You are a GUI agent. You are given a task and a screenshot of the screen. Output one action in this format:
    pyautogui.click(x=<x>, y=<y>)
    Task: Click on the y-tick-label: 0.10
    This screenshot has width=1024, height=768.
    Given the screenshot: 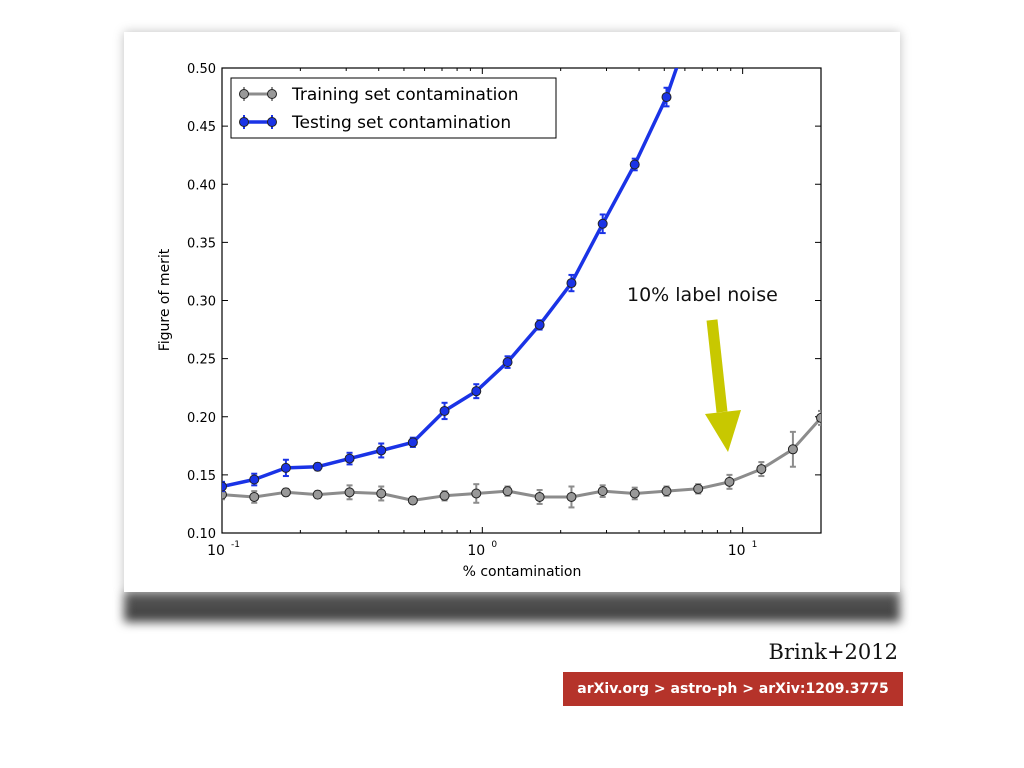 What is the action you would take?
    pyautogui.click(x=201, y=534)
    